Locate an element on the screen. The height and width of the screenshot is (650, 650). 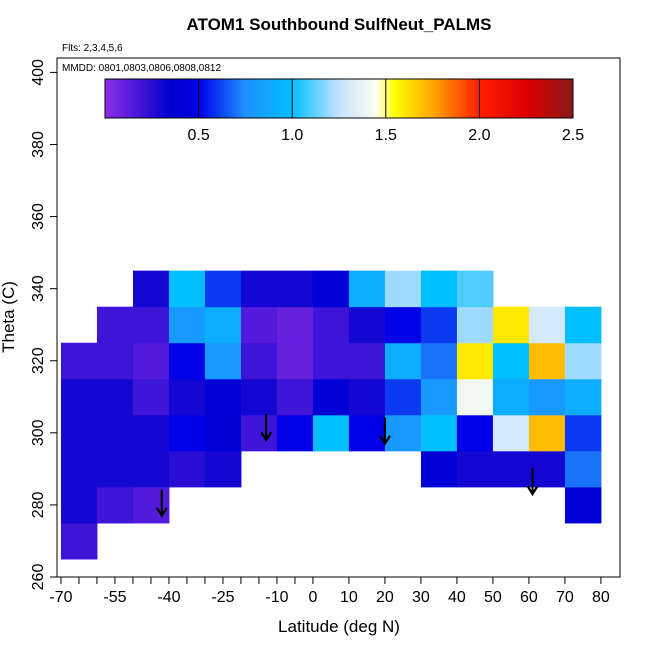
y-tick-label: 300 is located at coordinates (38, 432).